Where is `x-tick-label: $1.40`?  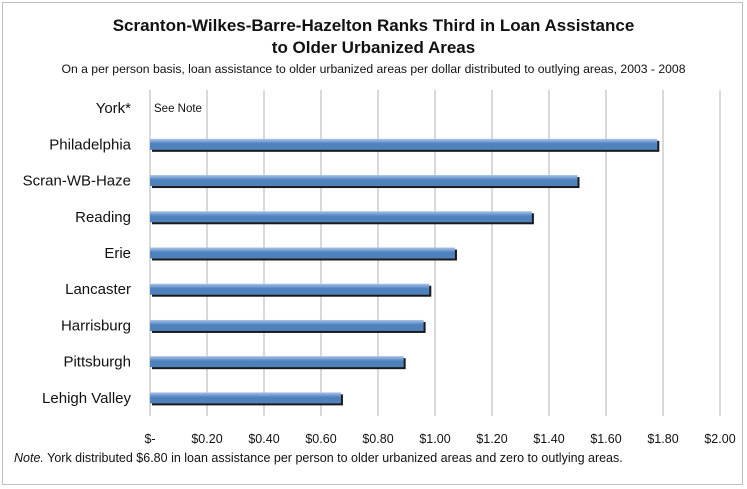 x-tick-label: $1.40 is located at coordinates (548, 439).